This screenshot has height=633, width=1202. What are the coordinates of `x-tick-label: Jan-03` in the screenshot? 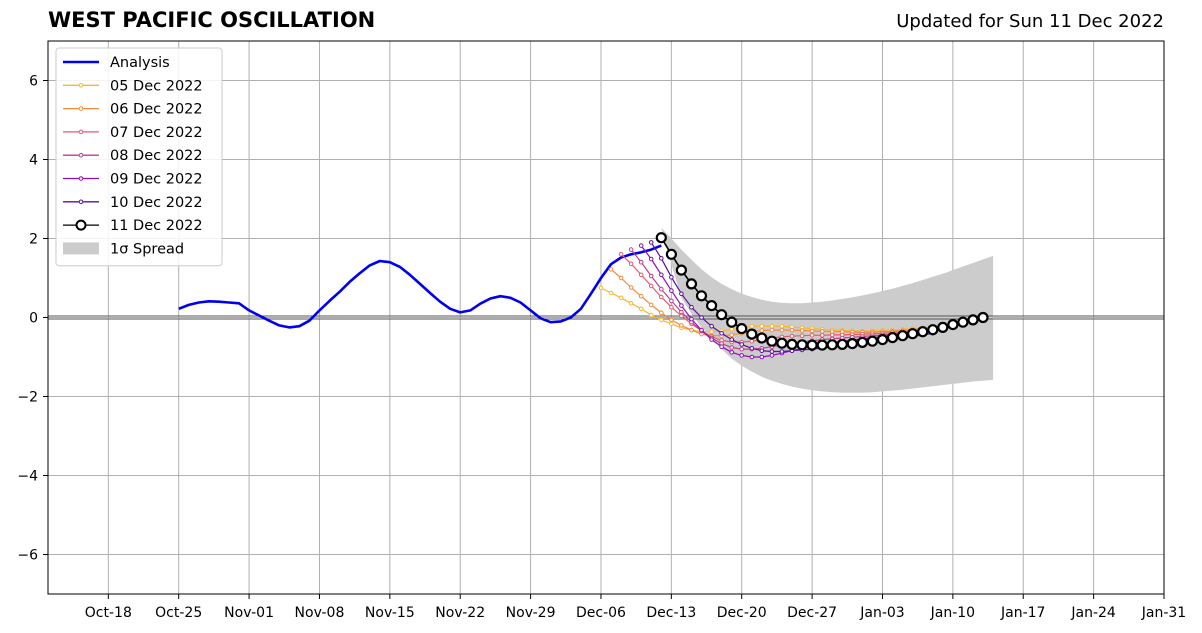 It's located at (881, 613).